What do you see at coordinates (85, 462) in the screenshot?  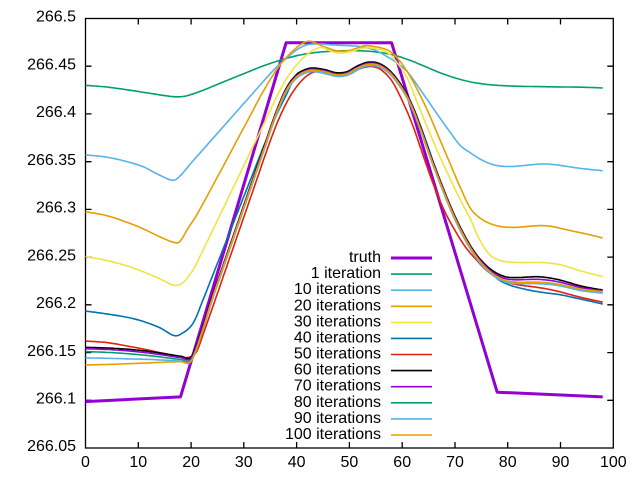 I see `svg-text: 0` at bounding box center [85, 462].